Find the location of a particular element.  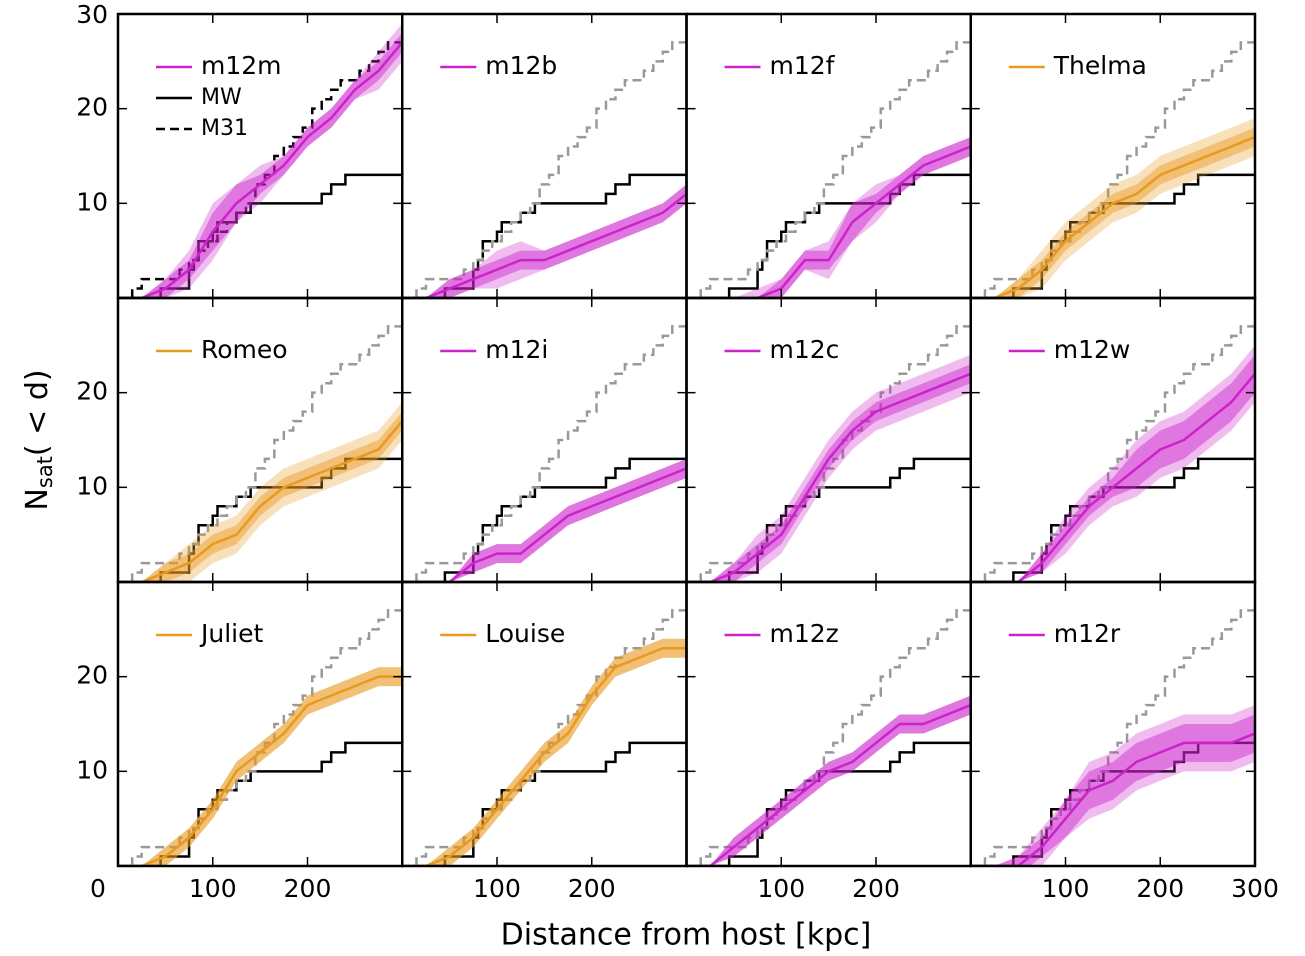

legend-label: Romeo is located at coordinates (244, 349).